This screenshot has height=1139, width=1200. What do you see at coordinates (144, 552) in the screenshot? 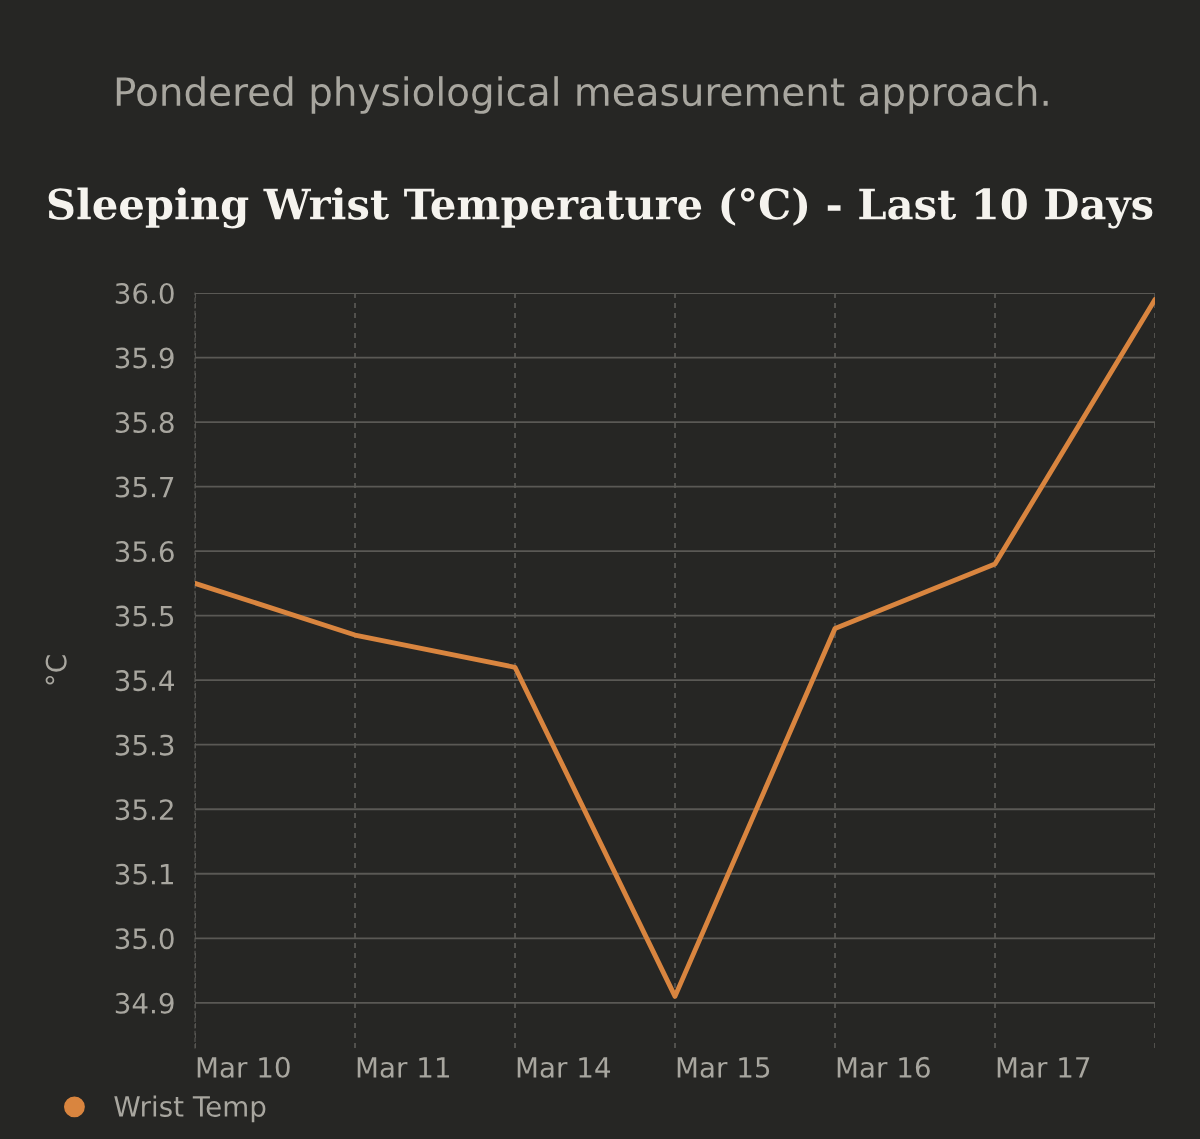
I see `y-tick-label: 35.6` at bounding box center [144, 552].